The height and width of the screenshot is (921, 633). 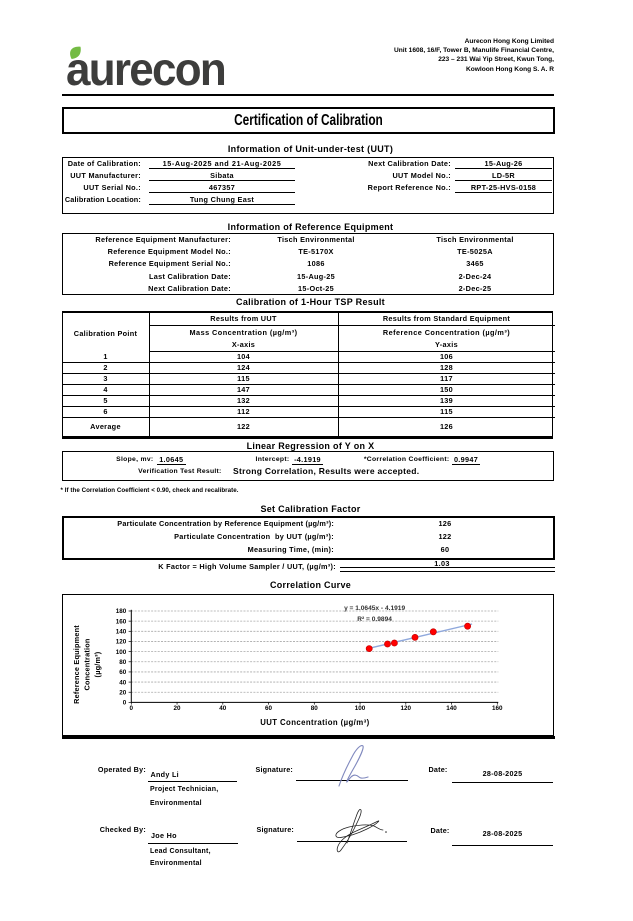 I want to click on svg-text: Concentration, so click(x=87, y=664).